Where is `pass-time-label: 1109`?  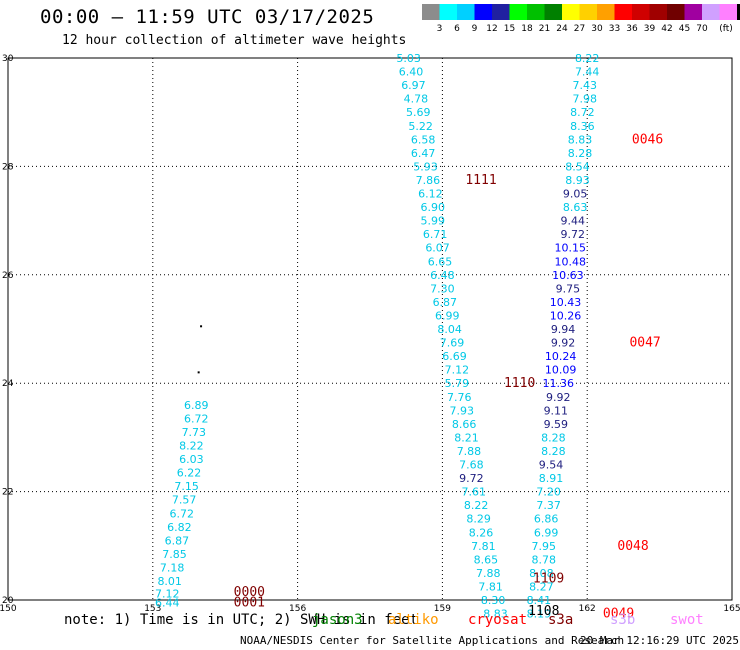
pass-time-label: 1109 is located at coordinates (548, 578).